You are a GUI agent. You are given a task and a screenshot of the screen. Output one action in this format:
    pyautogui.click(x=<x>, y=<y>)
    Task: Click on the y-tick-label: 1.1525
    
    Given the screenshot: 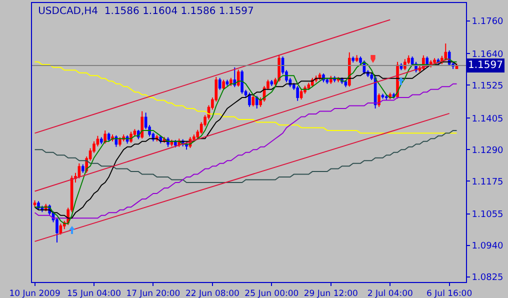 What is the action you would take?
    pyautogui.click(x=488, y=86)
    